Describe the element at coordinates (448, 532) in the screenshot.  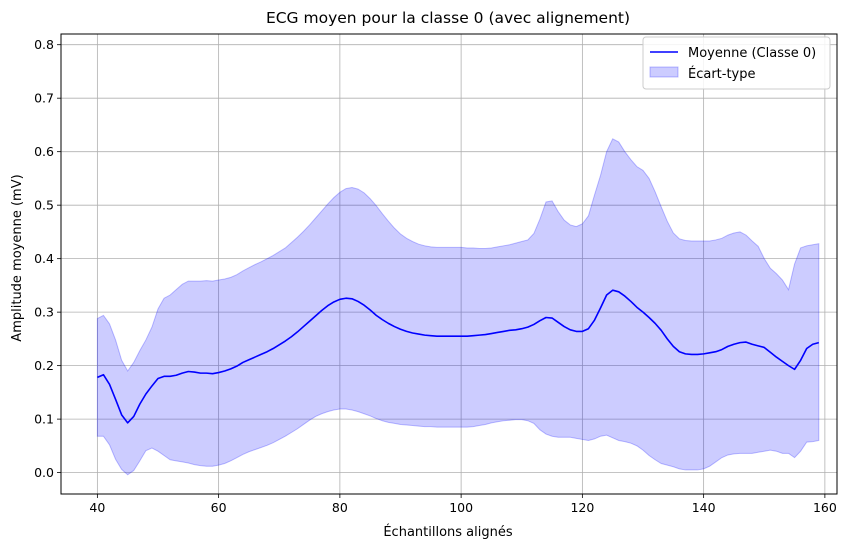
I see `x-axis-label: Échantillons alignés` at that location.